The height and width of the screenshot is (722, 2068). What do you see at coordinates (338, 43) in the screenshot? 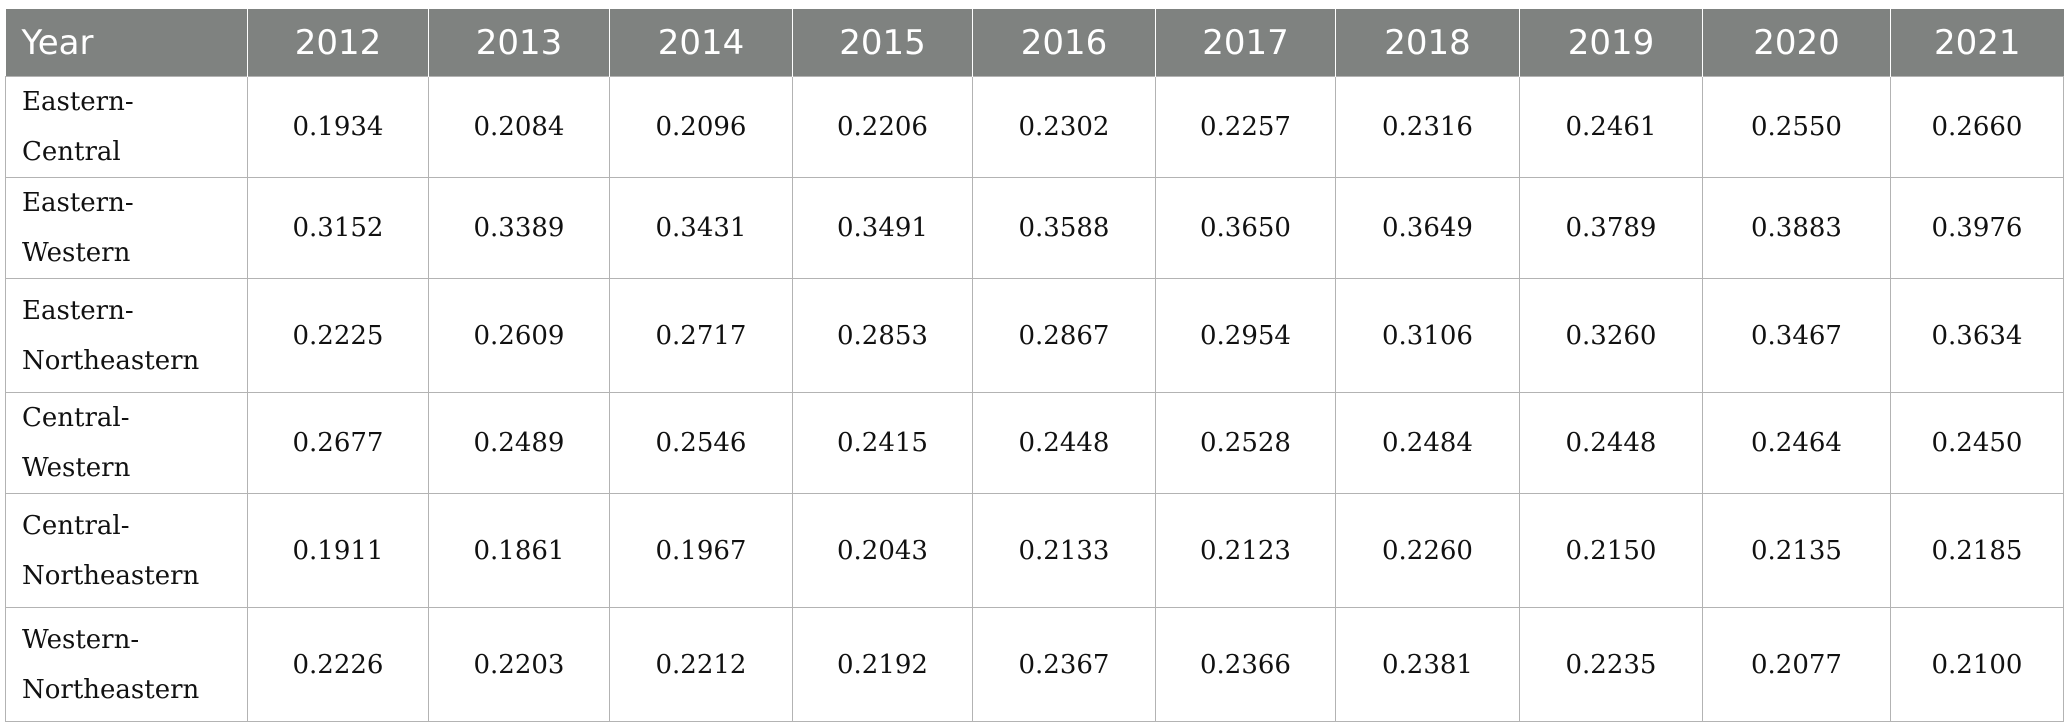
I see `header-year: 2012` at bounding box center [338, 43].